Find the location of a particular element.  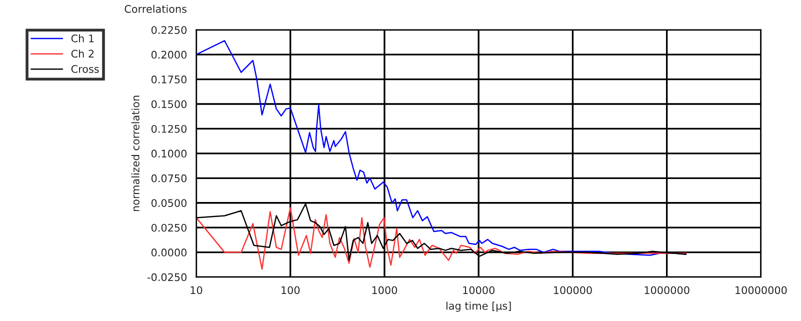

x-tick-label: 1000000 is located at coordinates (667, 290).